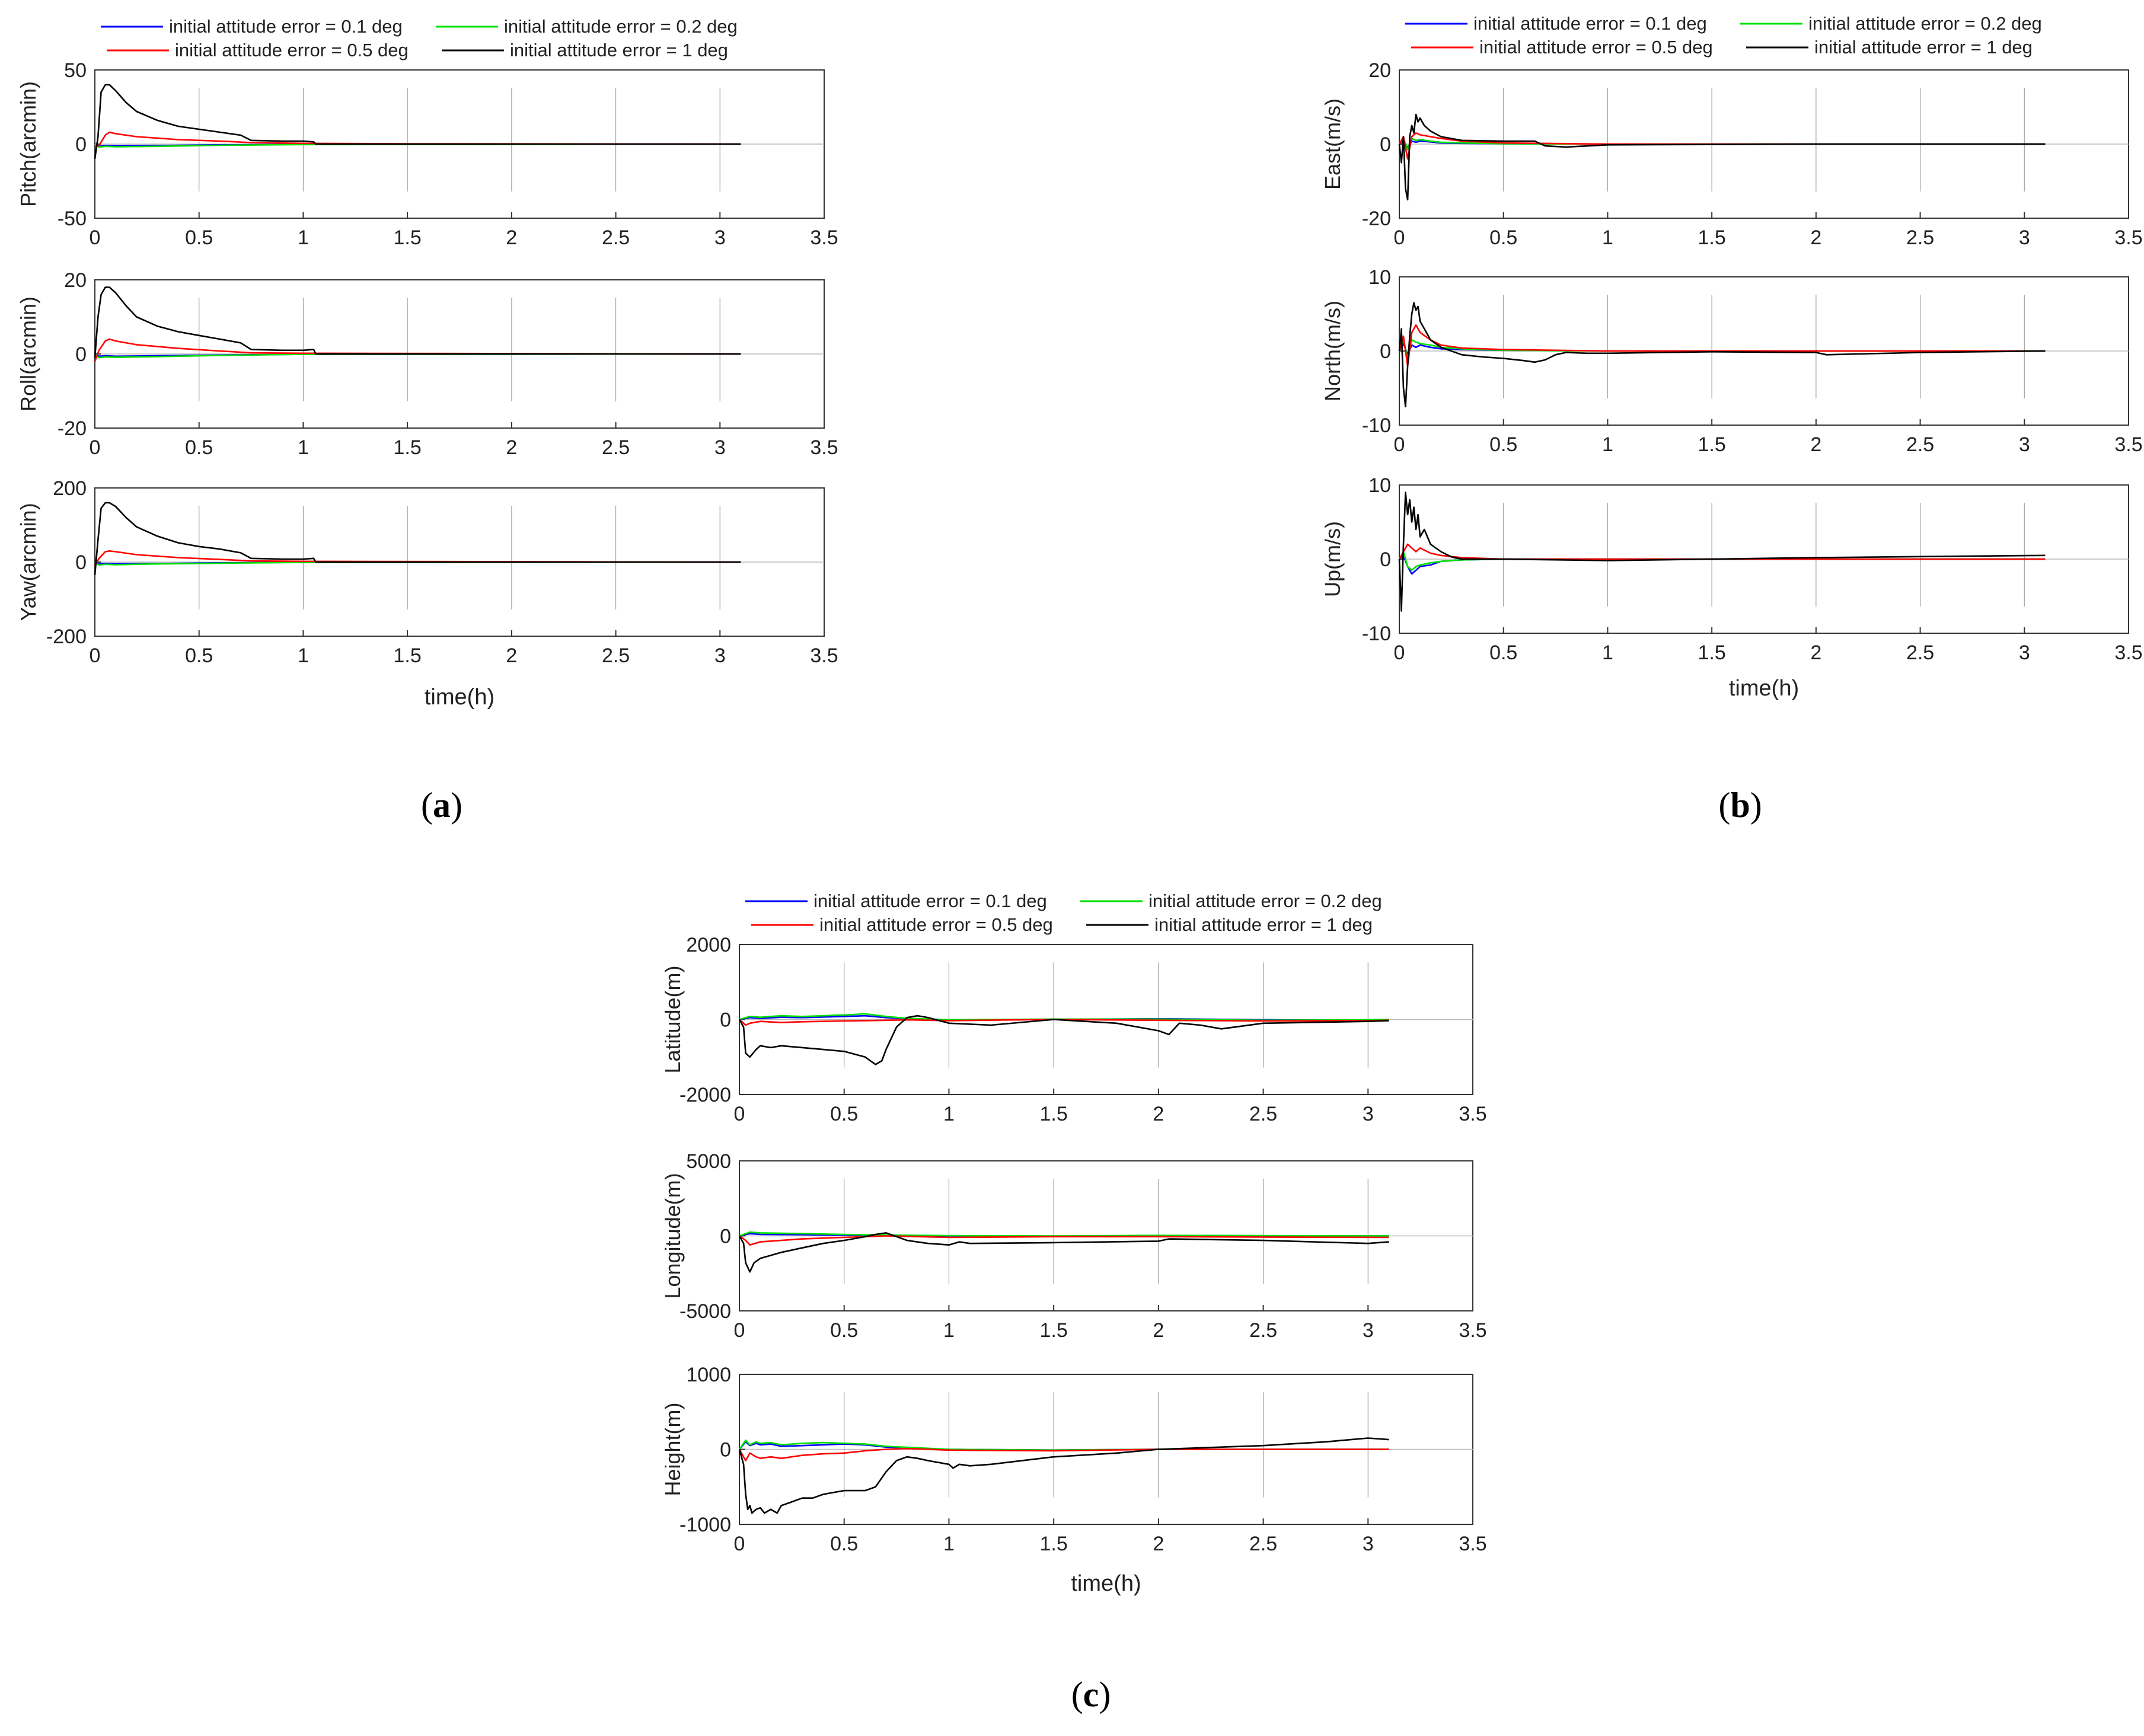 Image resolution: width=2144 pixels, height=1736 pixels. Describe the element at coordinates (1054, 1114) in the screenshot. I see `x-tick-label-c-0-3: 1.5` at that location.